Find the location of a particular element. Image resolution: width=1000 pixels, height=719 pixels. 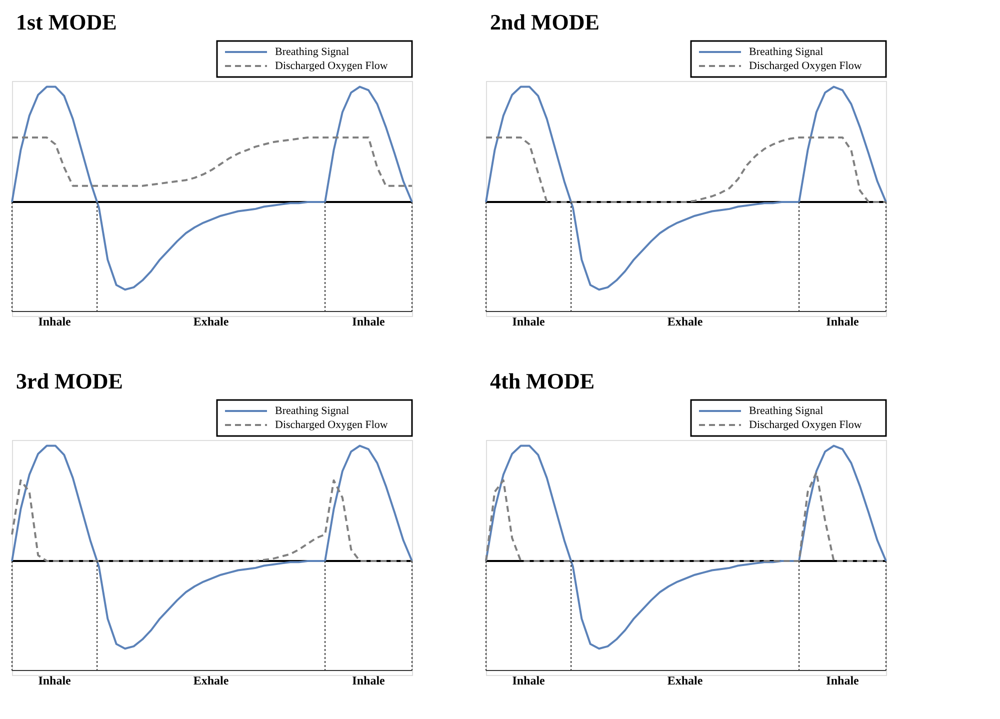

chart-title: 2nd MODE is located at coordinates (545, 21).